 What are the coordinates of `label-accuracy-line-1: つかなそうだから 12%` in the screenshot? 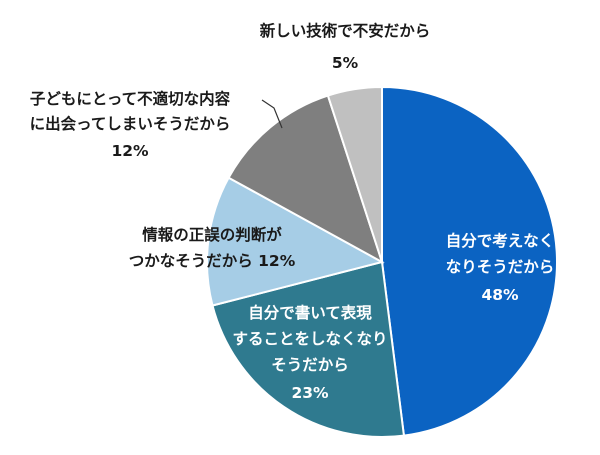 It's located at (212, 261).